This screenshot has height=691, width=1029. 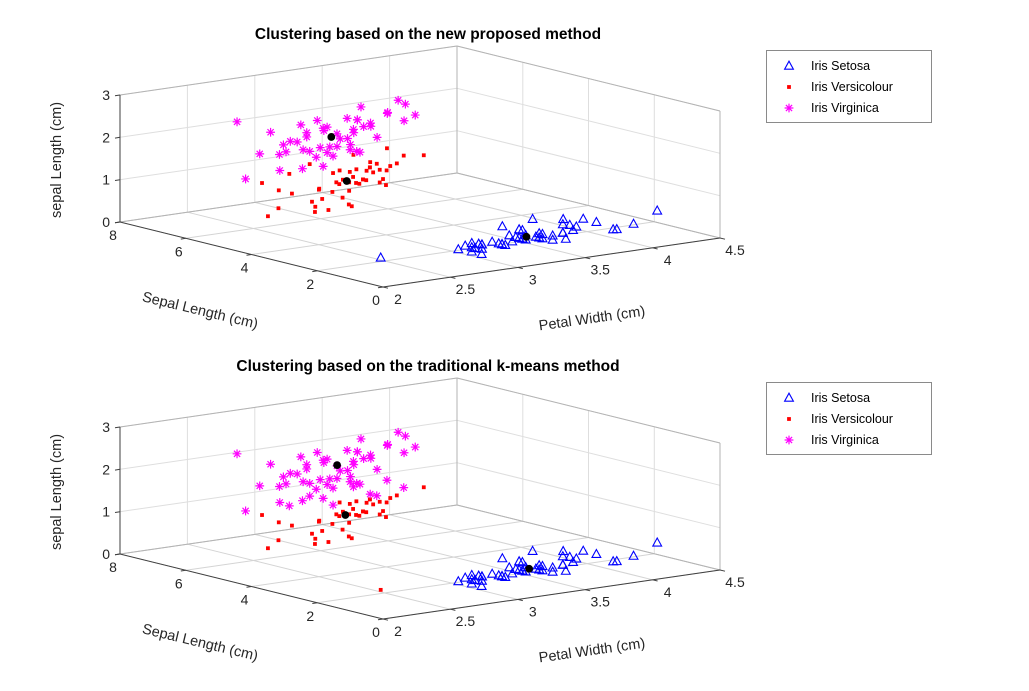 I want to click on tick-label: 6, so click(x=179, y=251).